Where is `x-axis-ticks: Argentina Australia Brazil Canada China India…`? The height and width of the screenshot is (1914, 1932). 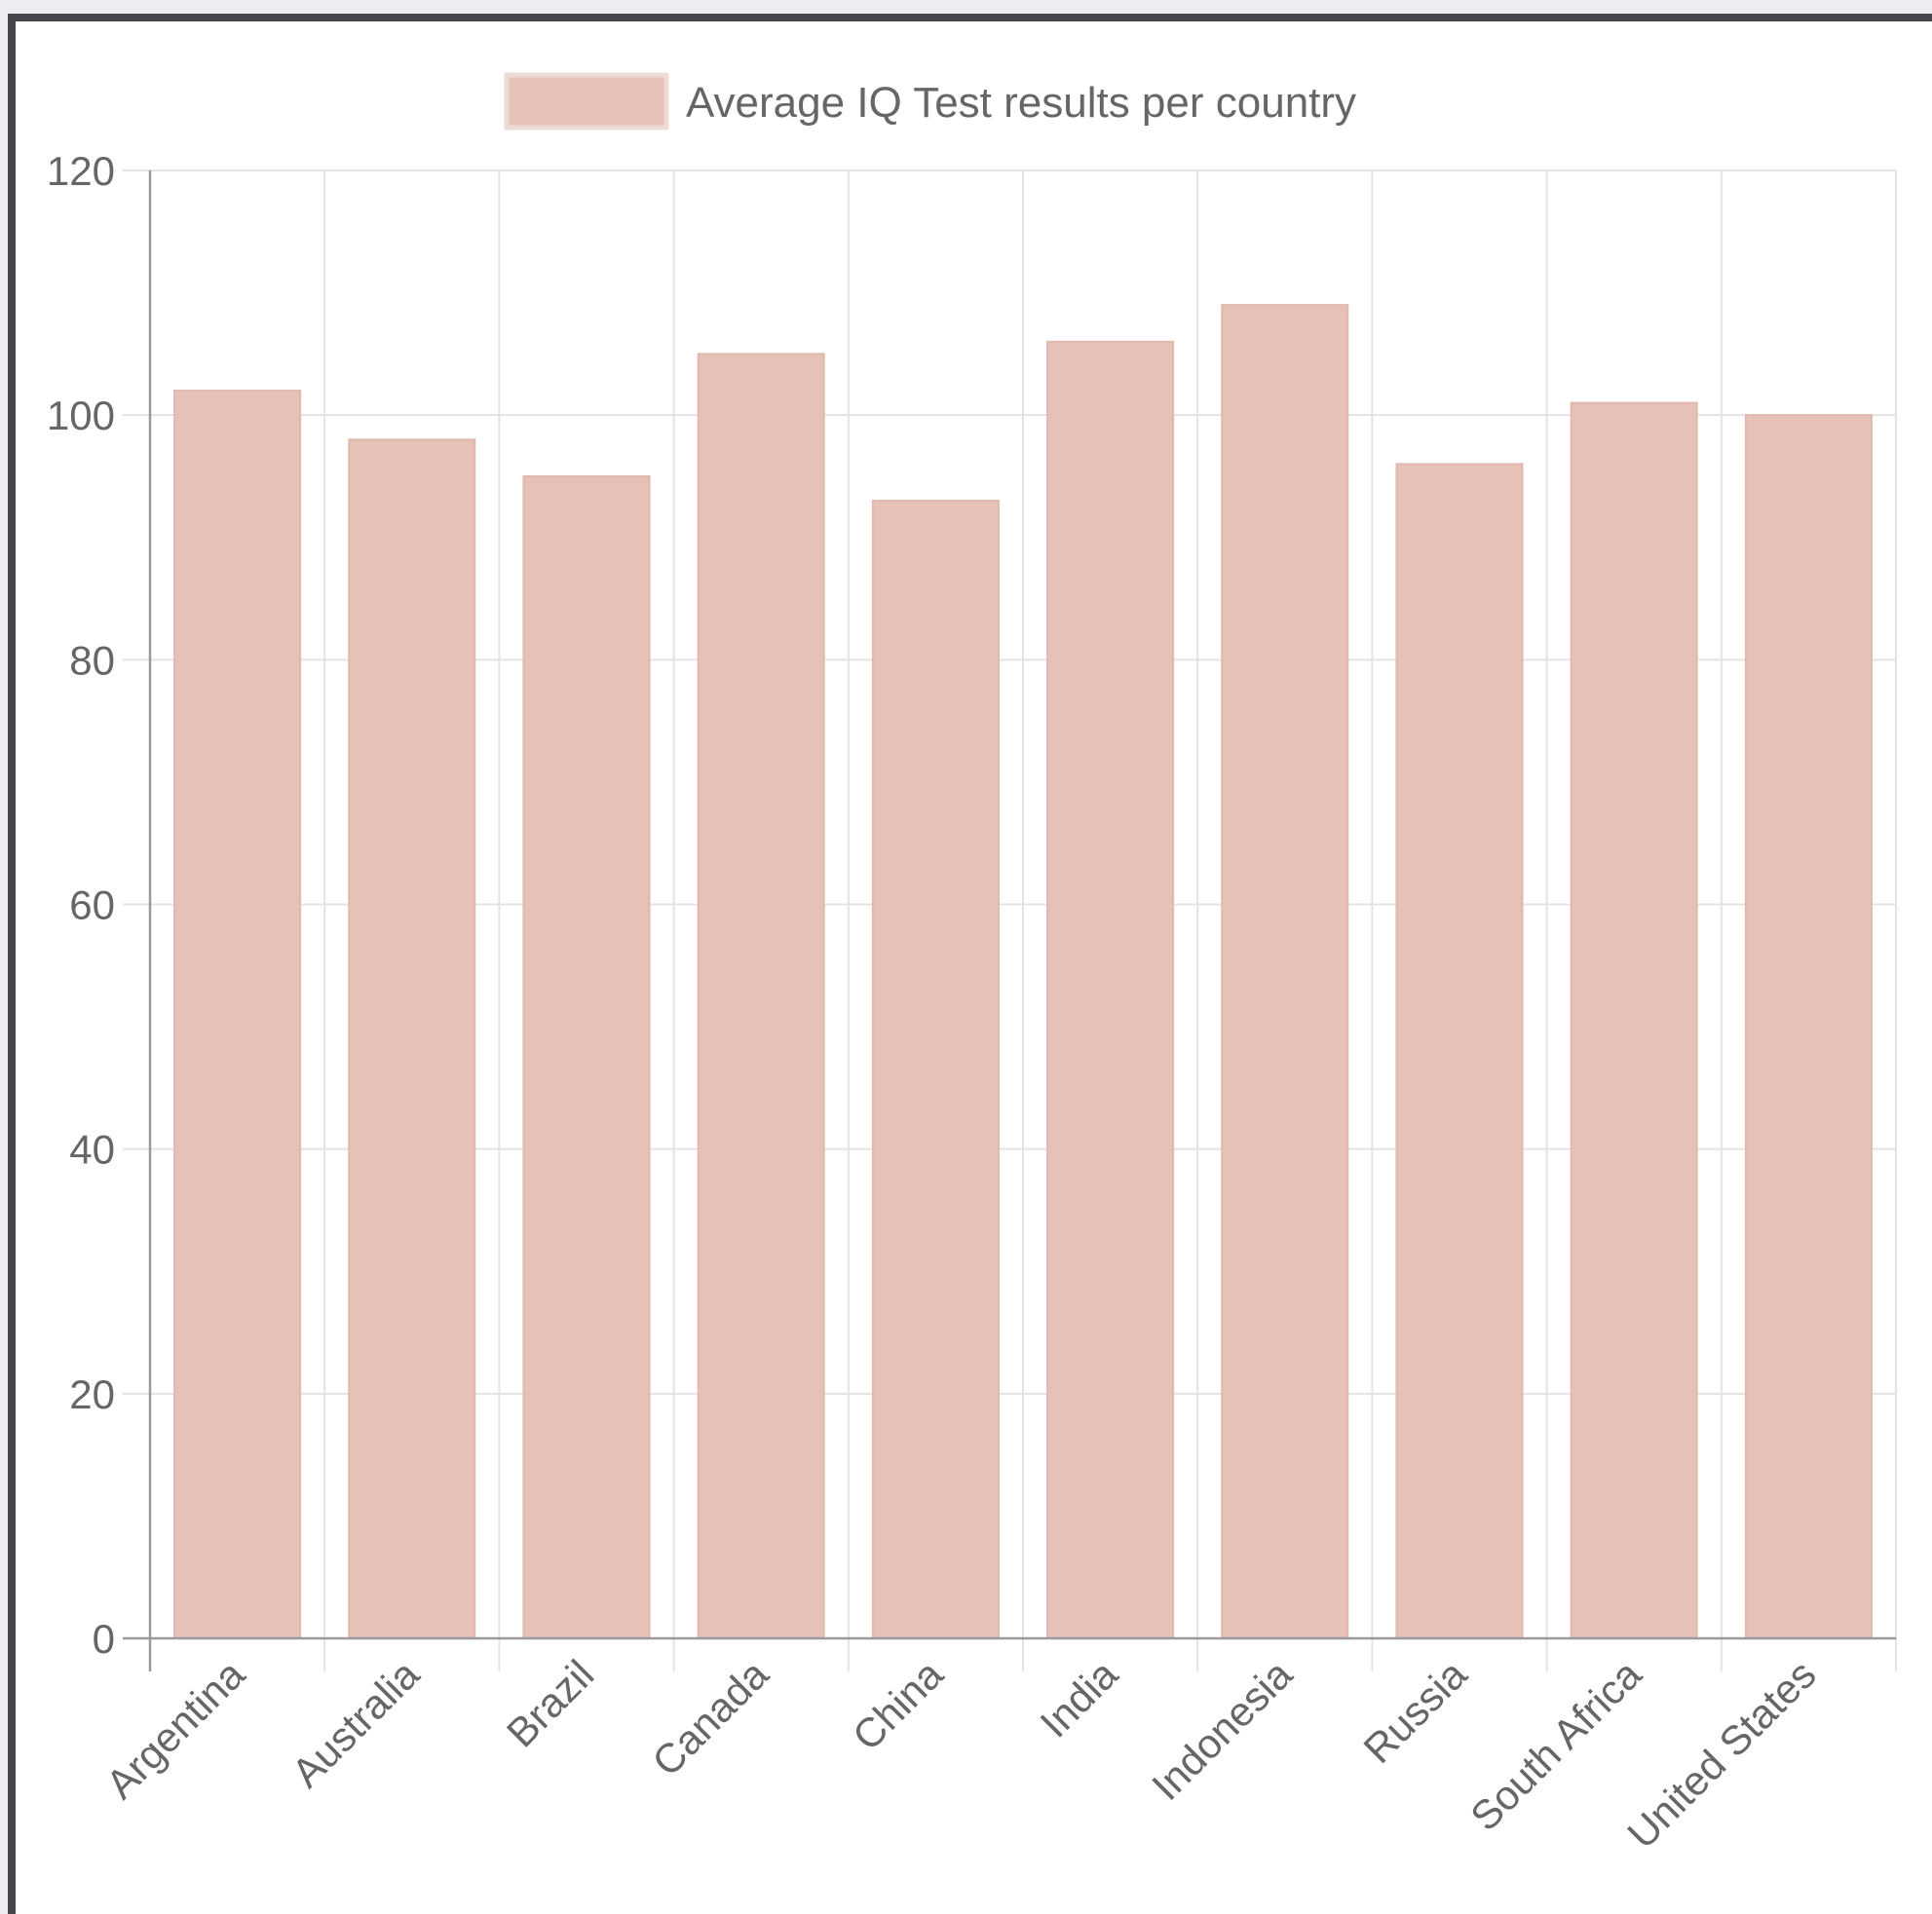 x-axis-ticks: Argentina Australia Brazil Canada China India… is located at coordinates (961, 1755).